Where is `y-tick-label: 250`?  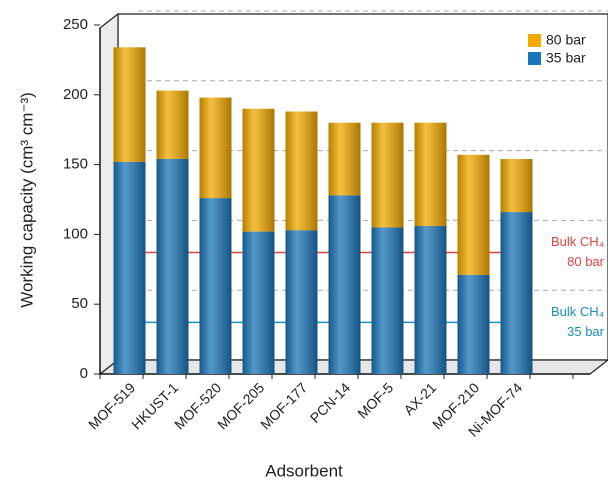
y-tick-label: 250 is located at coordinates (75, 24).